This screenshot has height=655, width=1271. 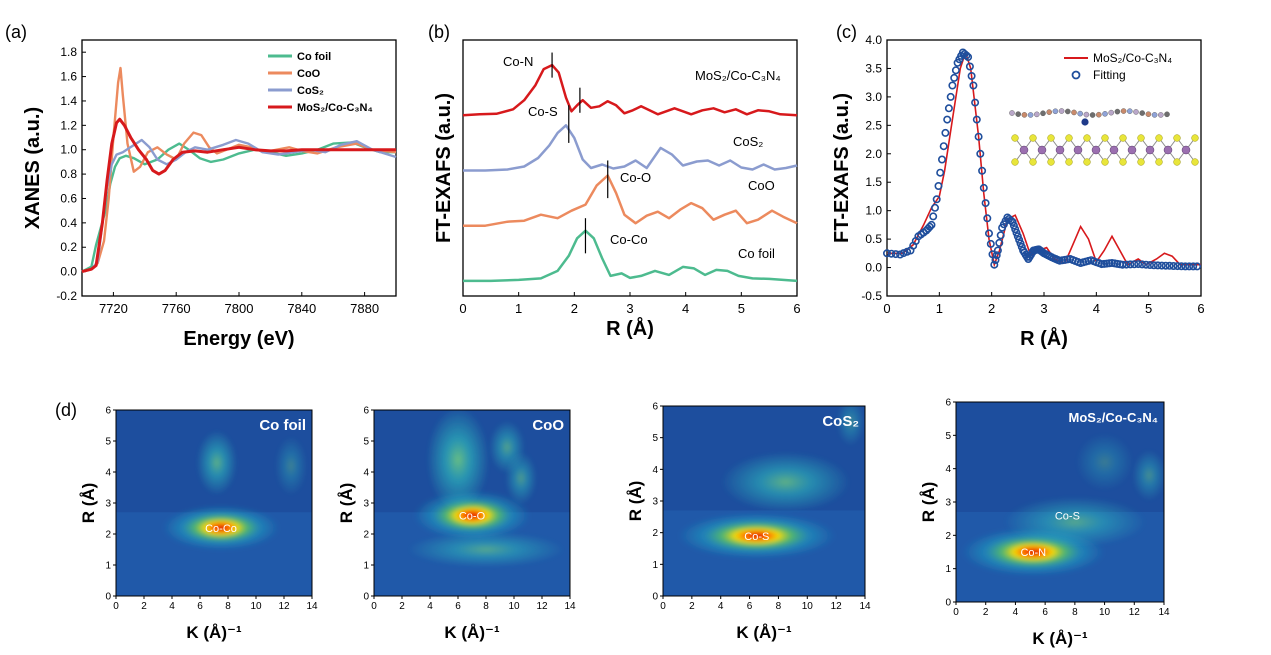 What do you see at coordinates (66, 296) in the screenshot?
I see `panel-a-ytick-label: -0.2` at bounding box center [66, 296].